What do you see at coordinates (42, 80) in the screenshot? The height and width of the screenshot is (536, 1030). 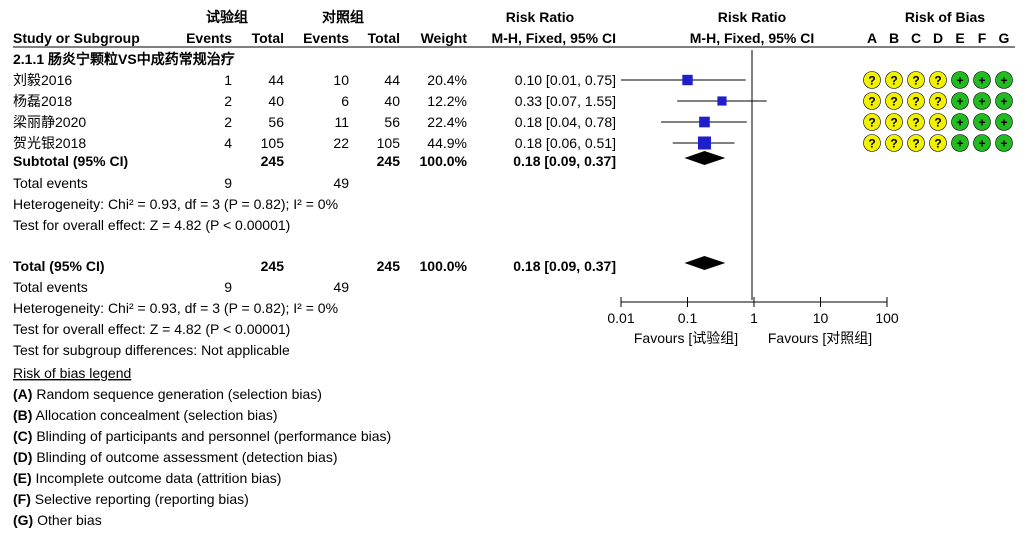 I see `study-name: 刘毅2016` at bounding box center [42, 80].